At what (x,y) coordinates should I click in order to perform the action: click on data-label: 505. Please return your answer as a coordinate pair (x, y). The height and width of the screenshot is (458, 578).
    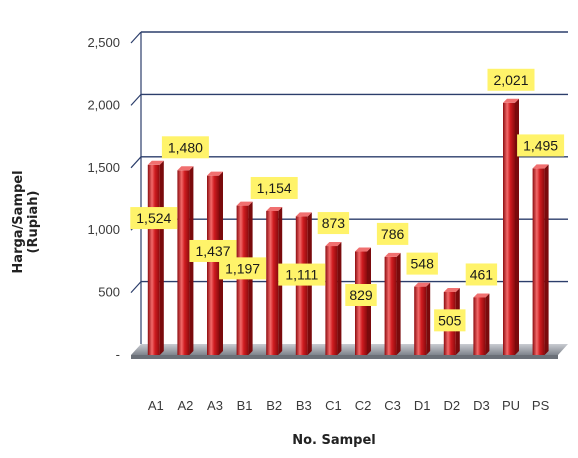
    Looking at the image, I should click on (450, 320).